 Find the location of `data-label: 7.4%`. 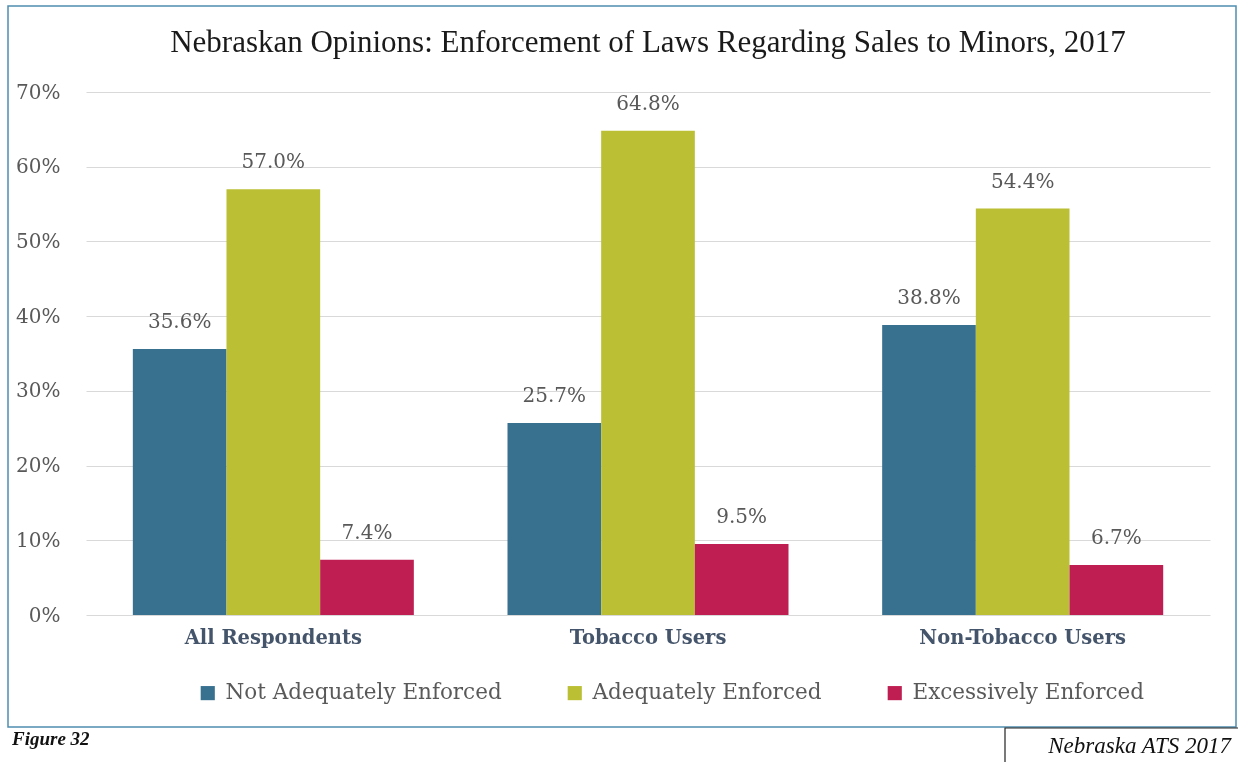

data-label: 7.4% is located at coordinates (367, 531).